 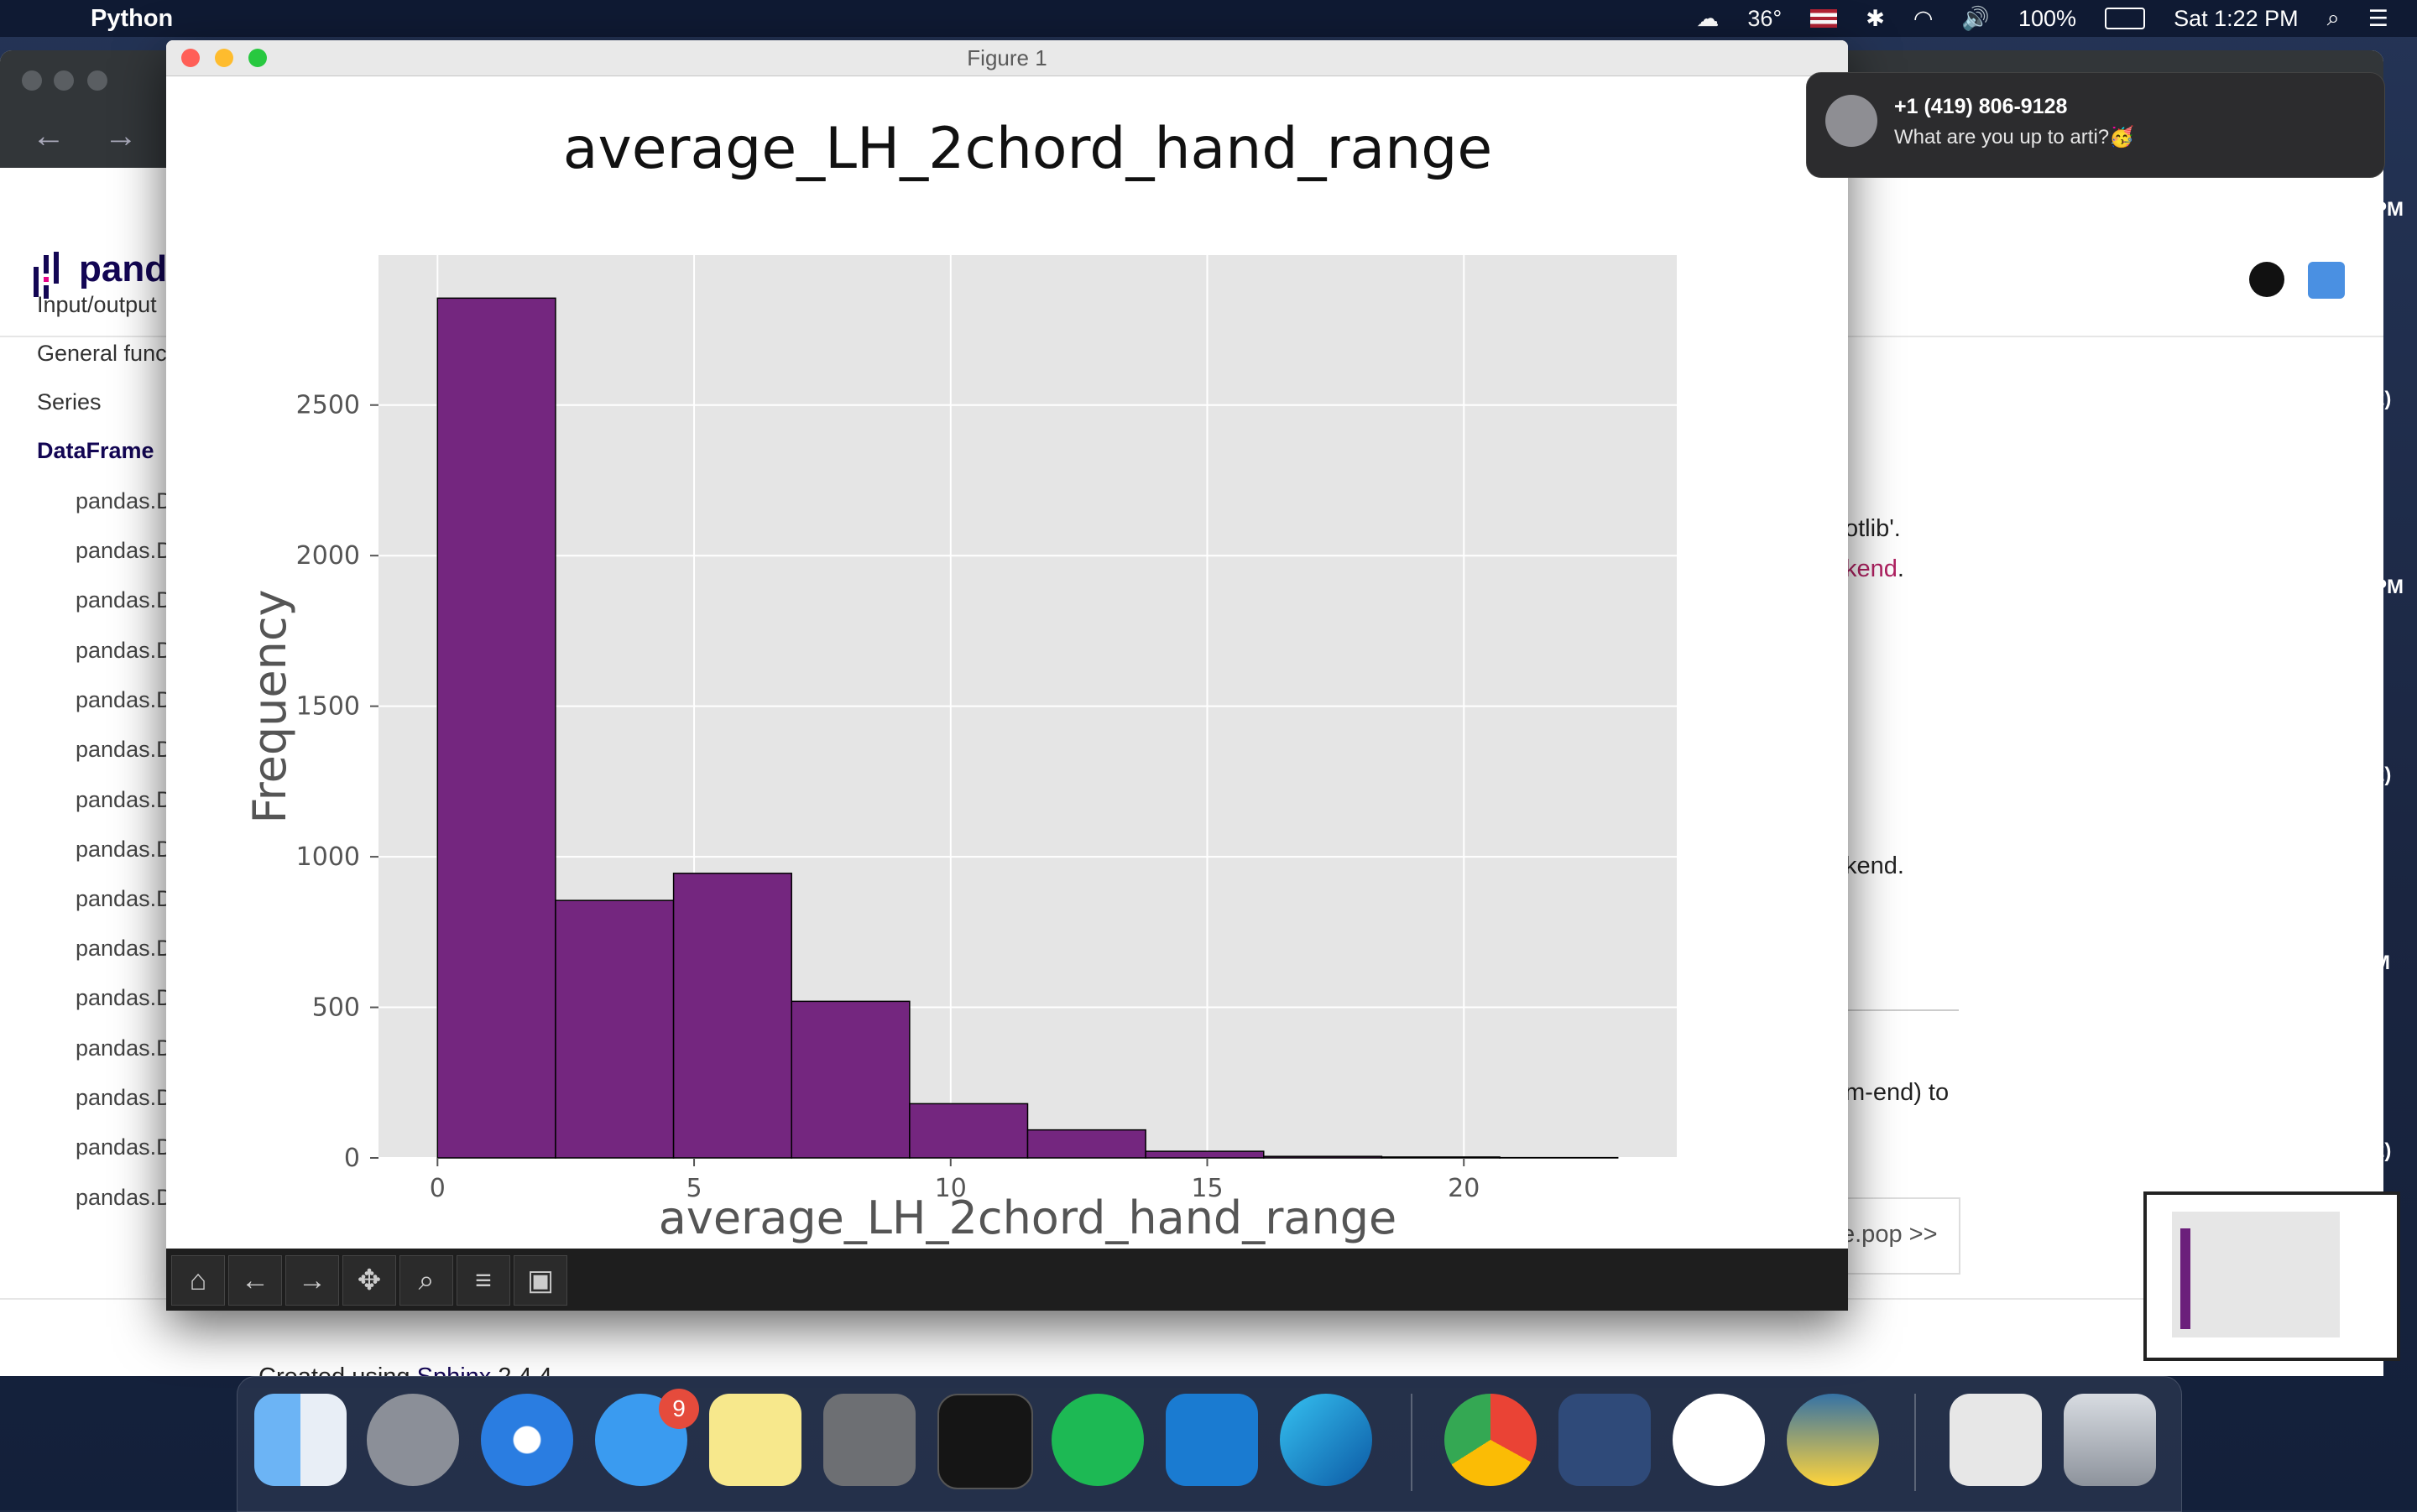 I want to click on edge-text-fragment: PM, so click(x=2388, y=210).